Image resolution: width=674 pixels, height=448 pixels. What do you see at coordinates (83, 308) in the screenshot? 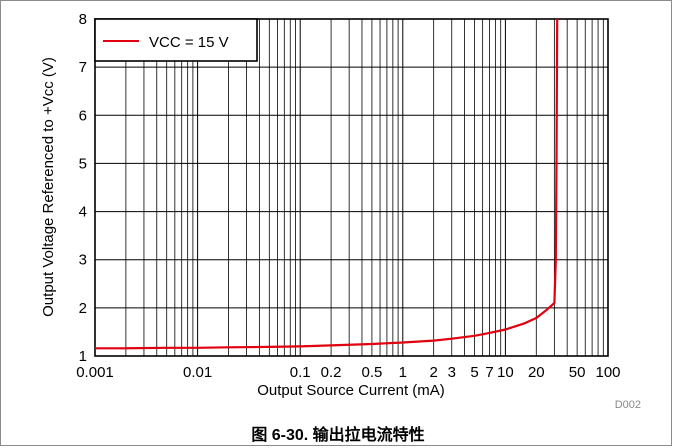
I see `y-tick-label: 2` at bounding box center [83, 308].